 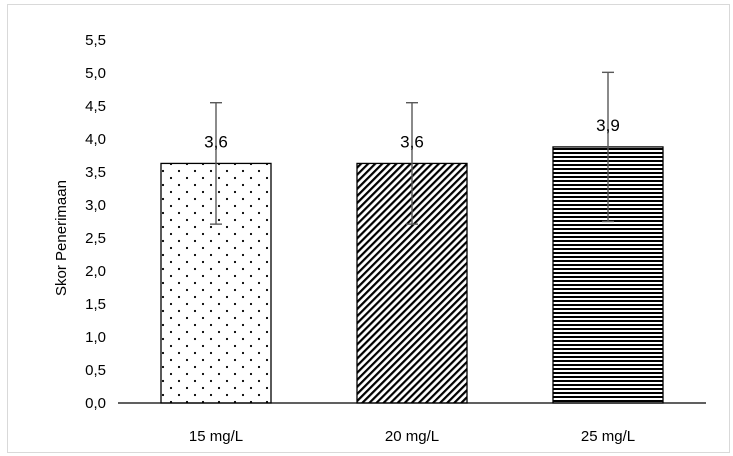 I want to click on data-label-3: 3,9, so click(x=608, y=125).